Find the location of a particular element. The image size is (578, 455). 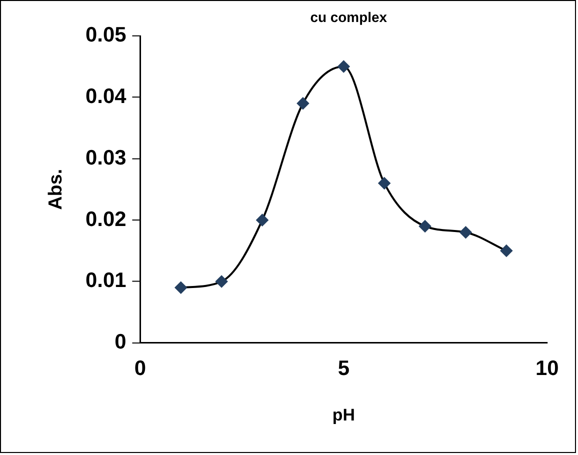

y-tick-label: 0.03 is located at coordinates (106, 158).